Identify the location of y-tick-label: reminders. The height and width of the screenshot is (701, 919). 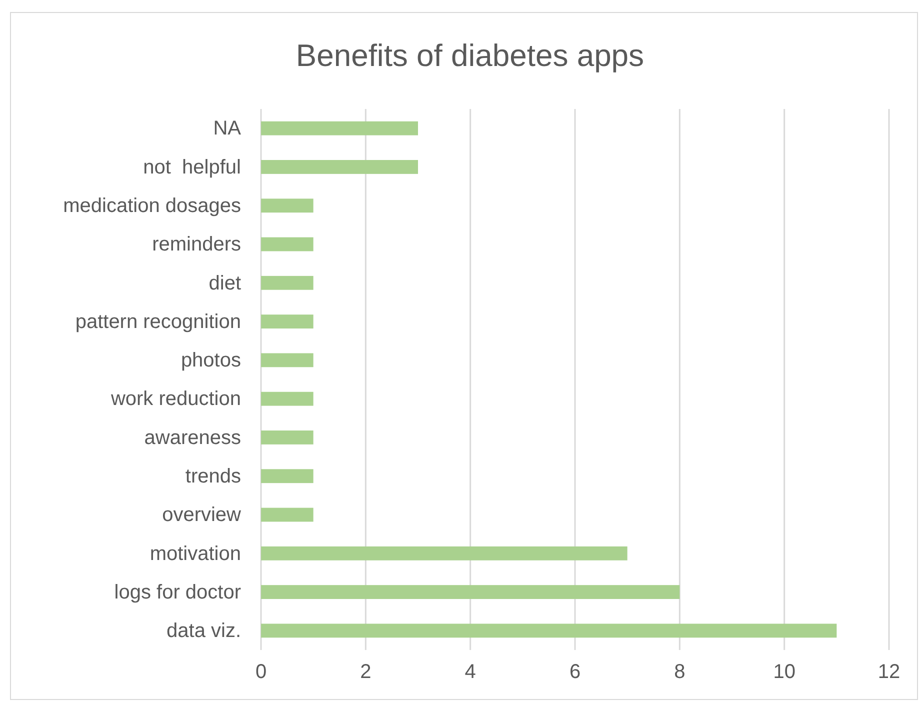
(196, 245).